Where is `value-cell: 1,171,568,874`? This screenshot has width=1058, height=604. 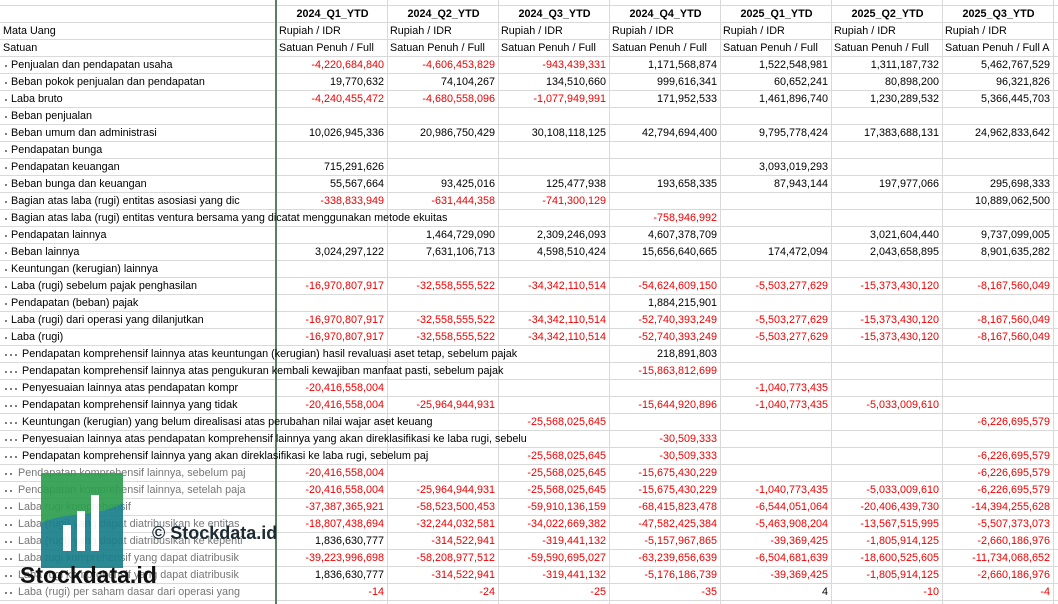 value-cell: 1,171,568,874 is located at coordinates (682, 65).